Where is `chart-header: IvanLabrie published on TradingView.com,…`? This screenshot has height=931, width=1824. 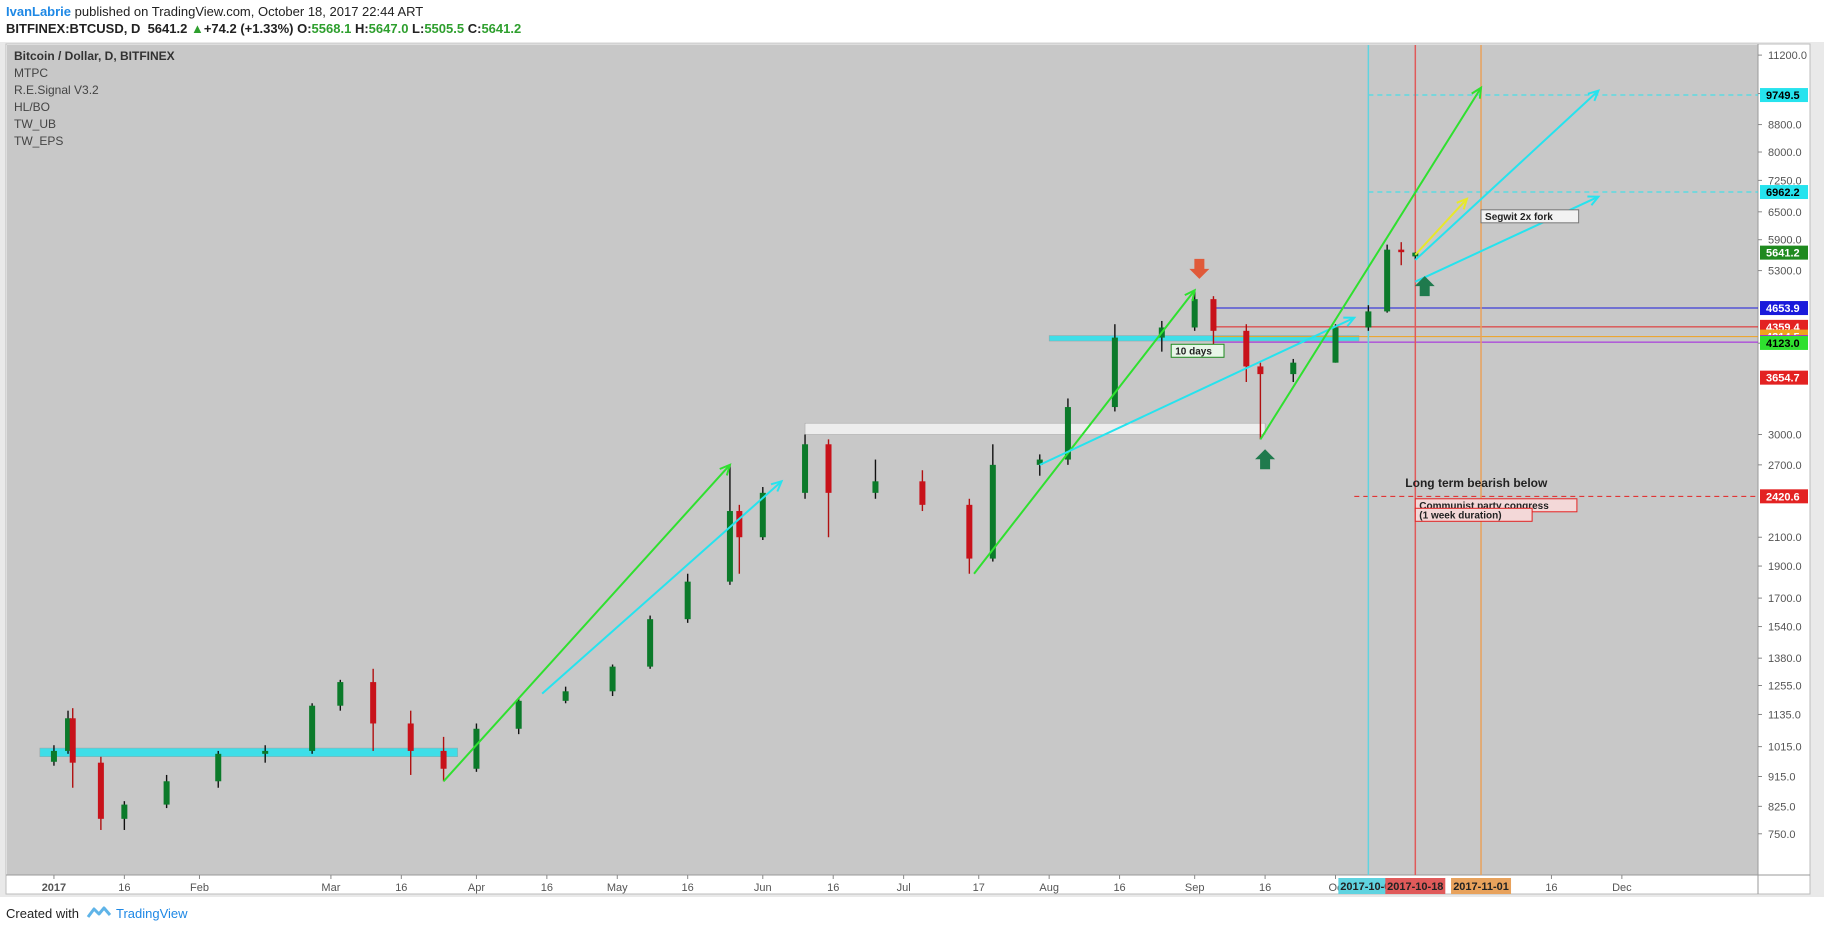
chart-header: IvanLabrie published on TradingView.com,… is located at coordinates (912, 21).